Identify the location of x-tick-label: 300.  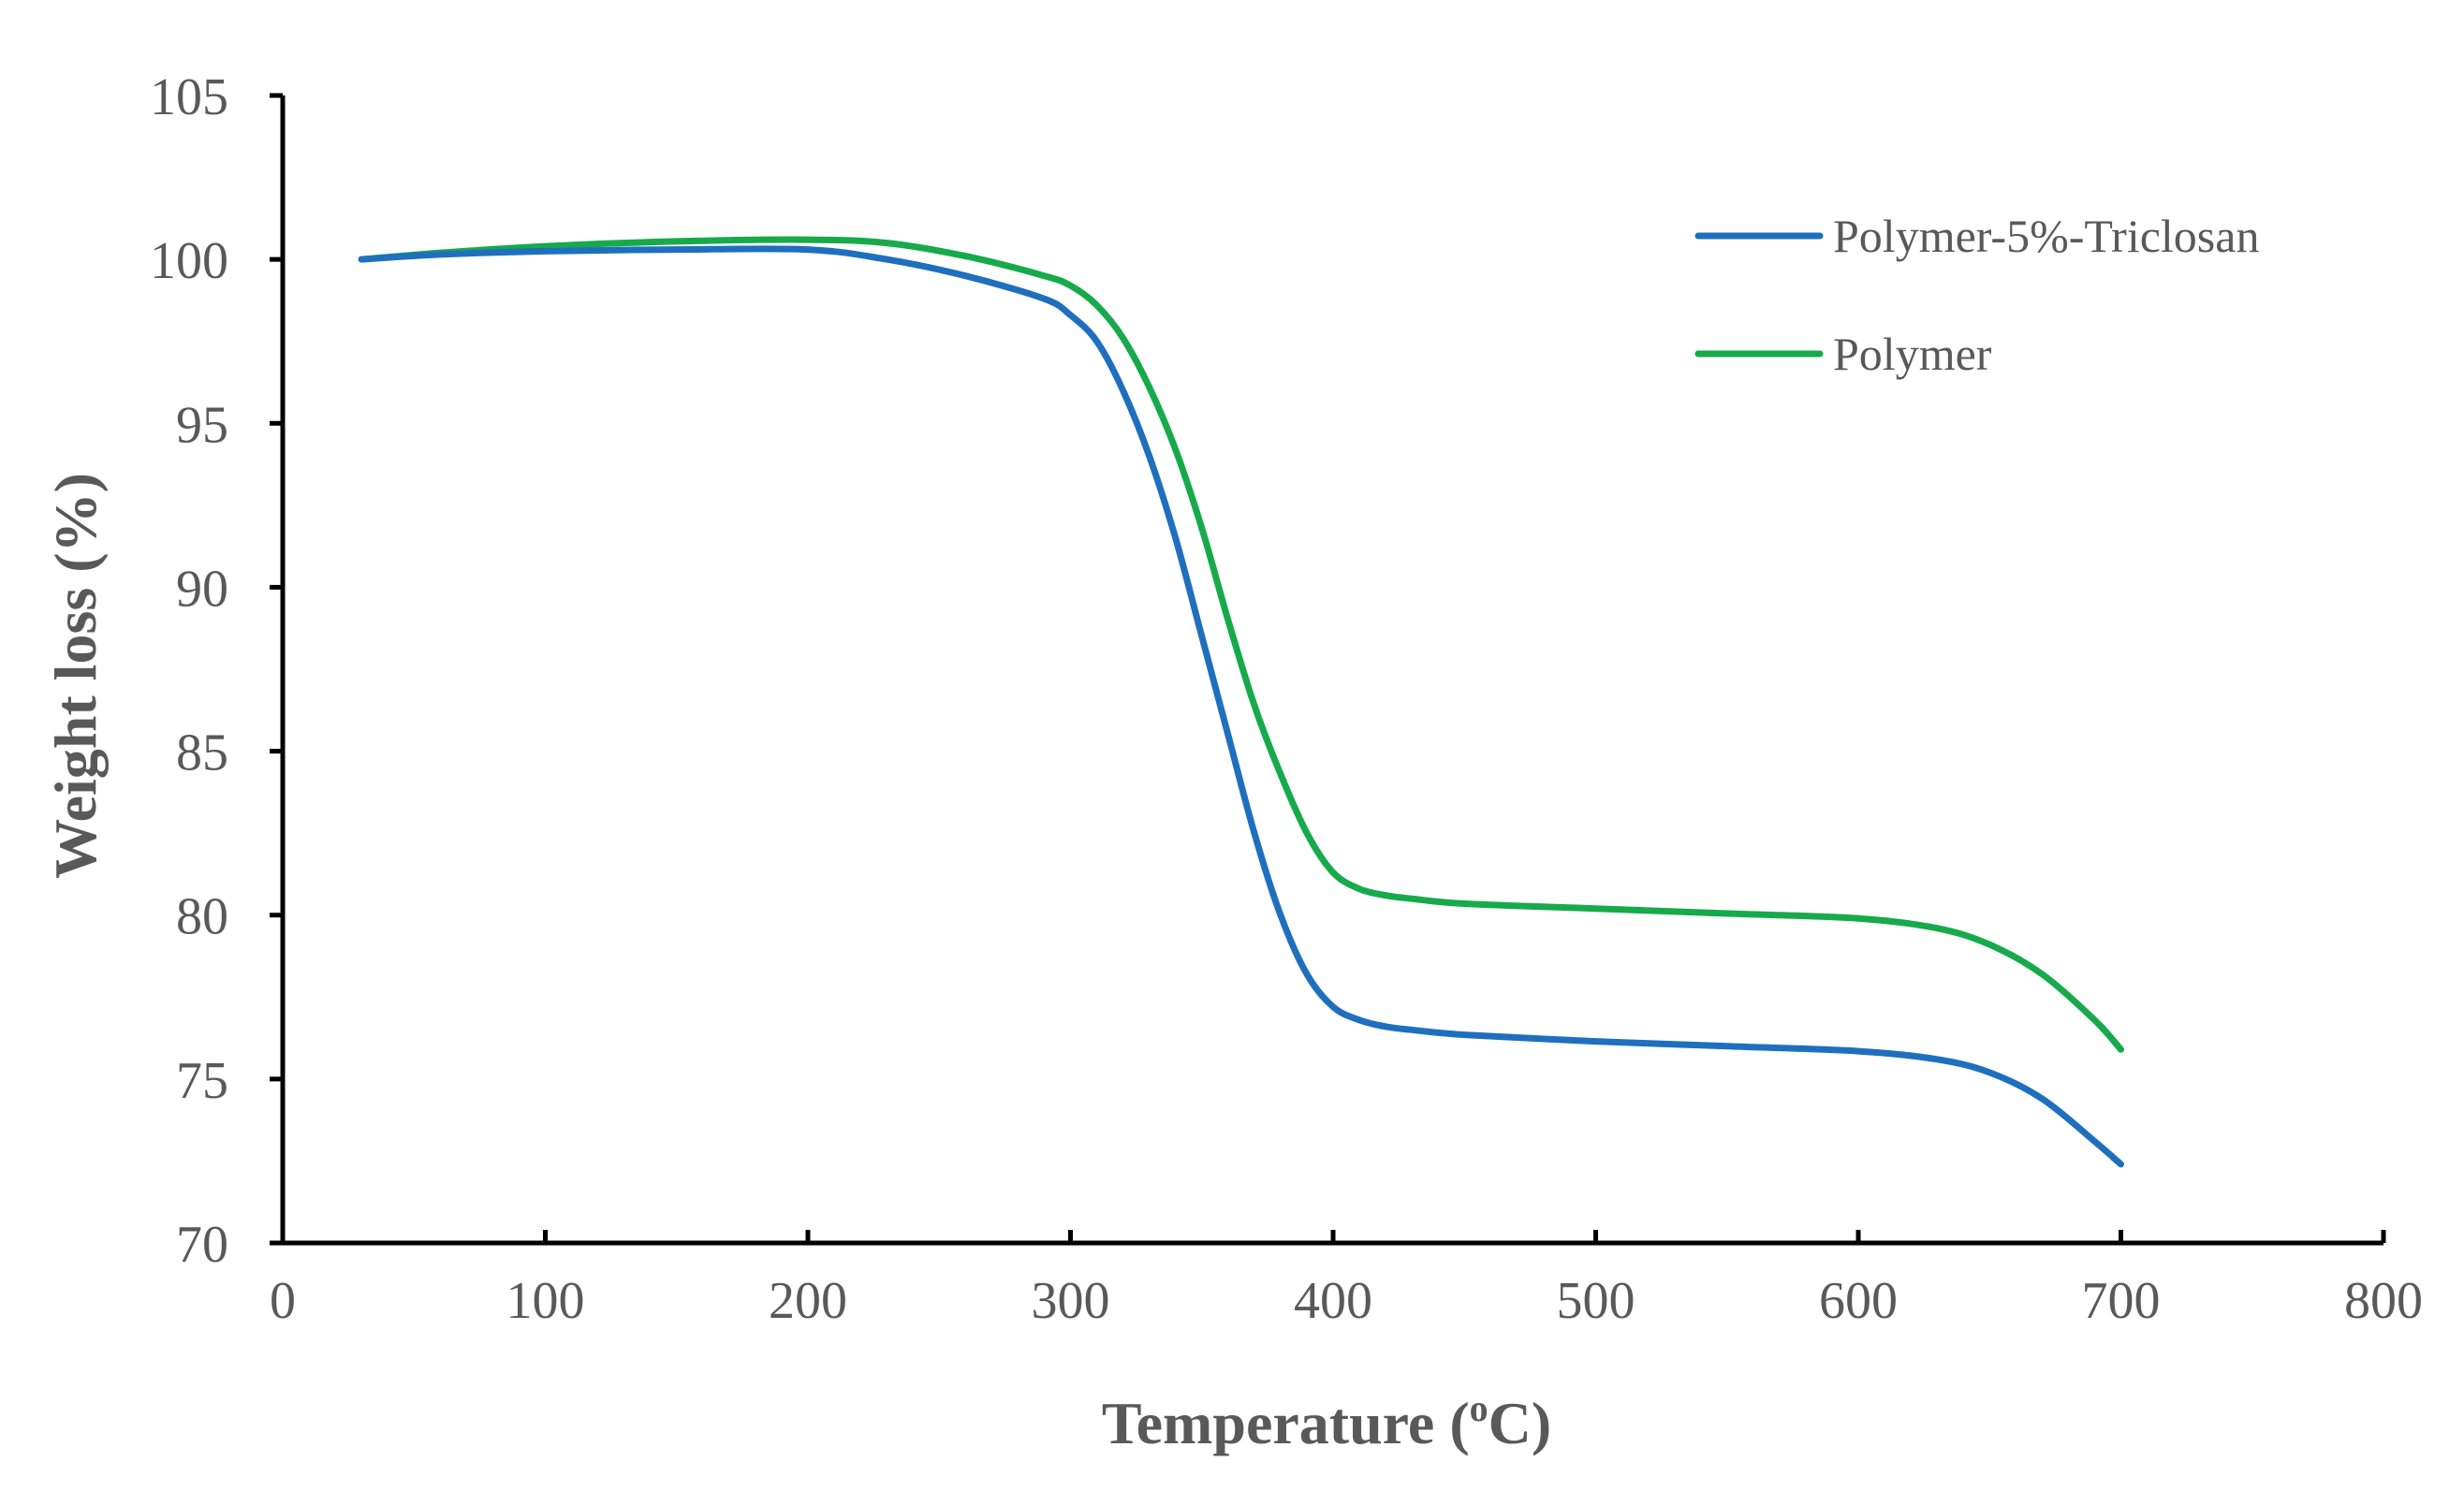
(1071, 1301).